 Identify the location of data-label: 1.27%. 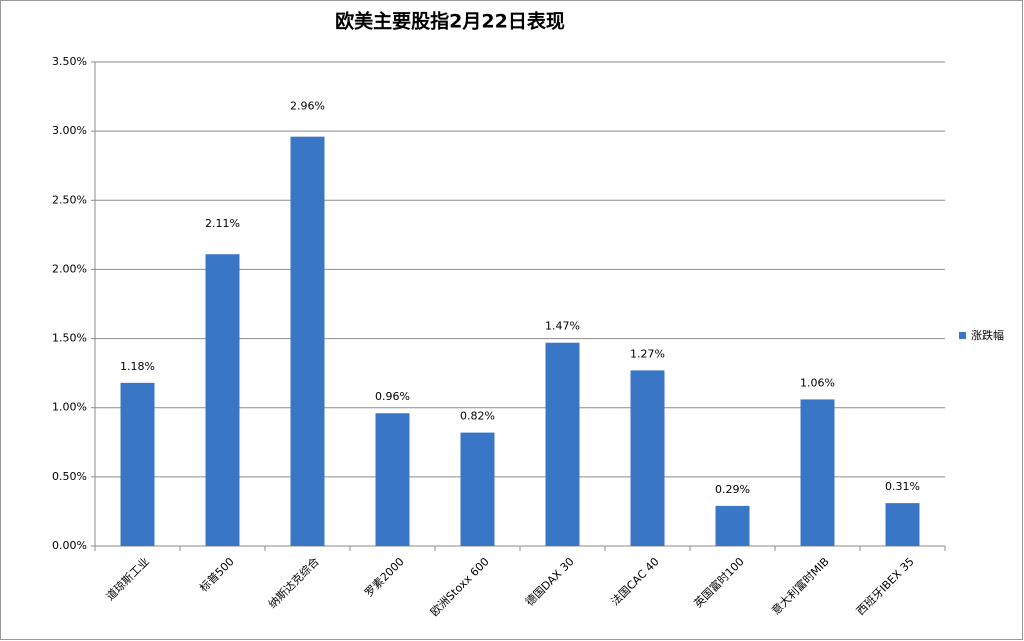
(647, 353).